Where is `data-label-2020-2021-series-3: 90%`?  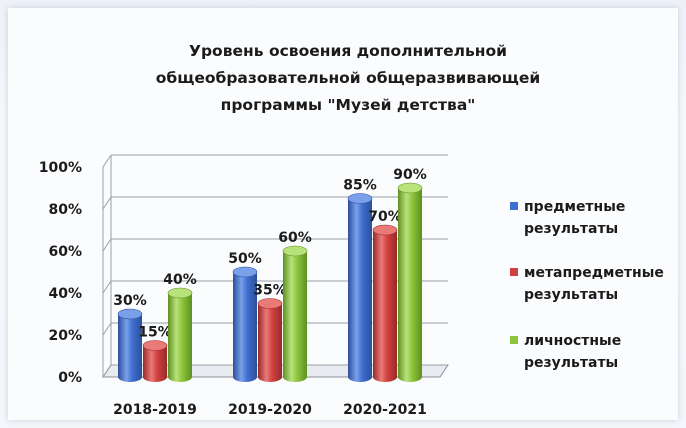 data-label-2020-2021-series-3: 90% is located at coordinates (410, 175).